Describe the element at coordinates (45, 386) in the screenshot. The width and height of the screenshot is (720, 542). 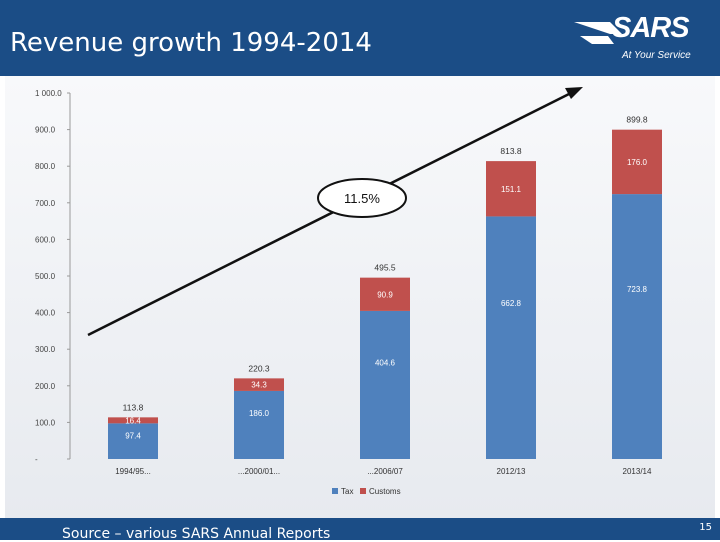
I see `y-tick-label: 200.0` at that location.